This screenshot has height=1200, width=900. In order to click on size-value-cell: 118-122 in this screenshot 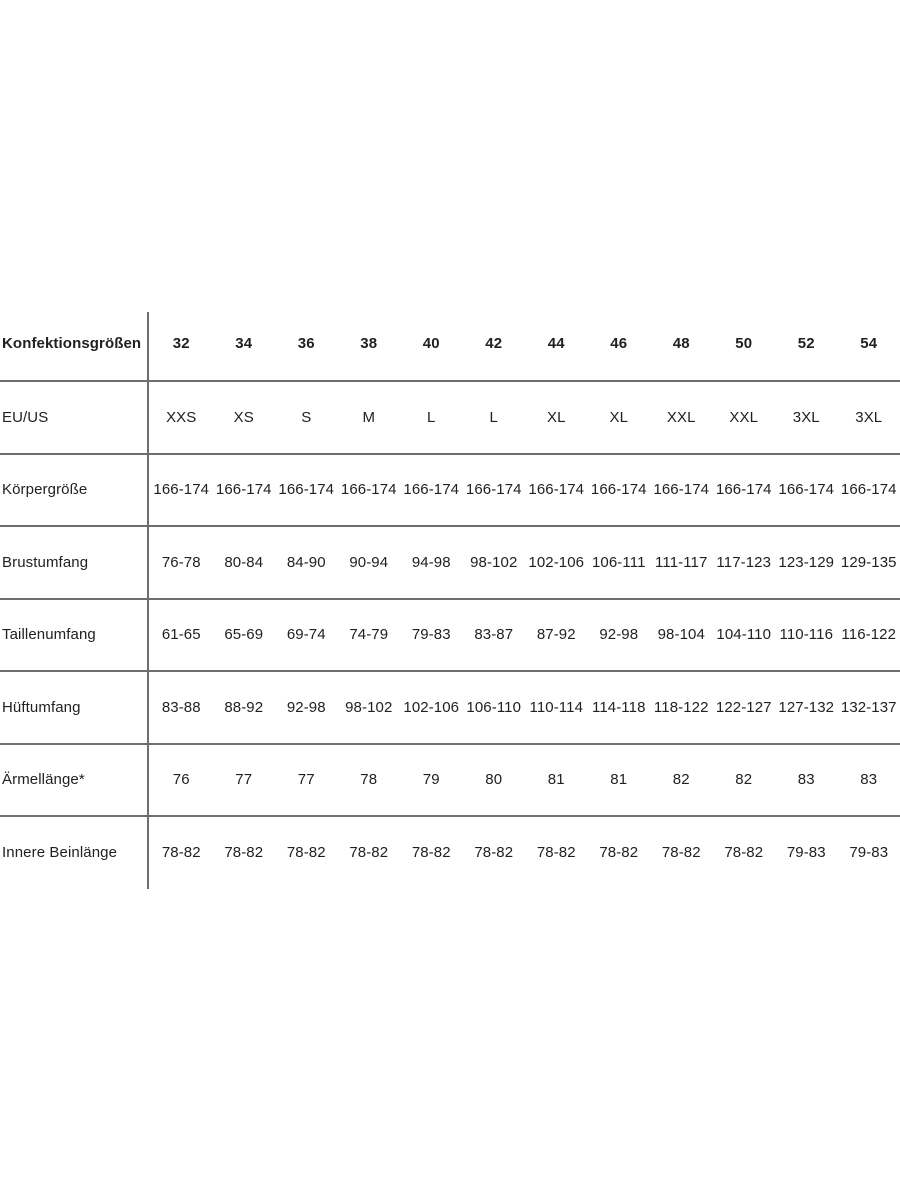, I will do `click(681, 706)`.